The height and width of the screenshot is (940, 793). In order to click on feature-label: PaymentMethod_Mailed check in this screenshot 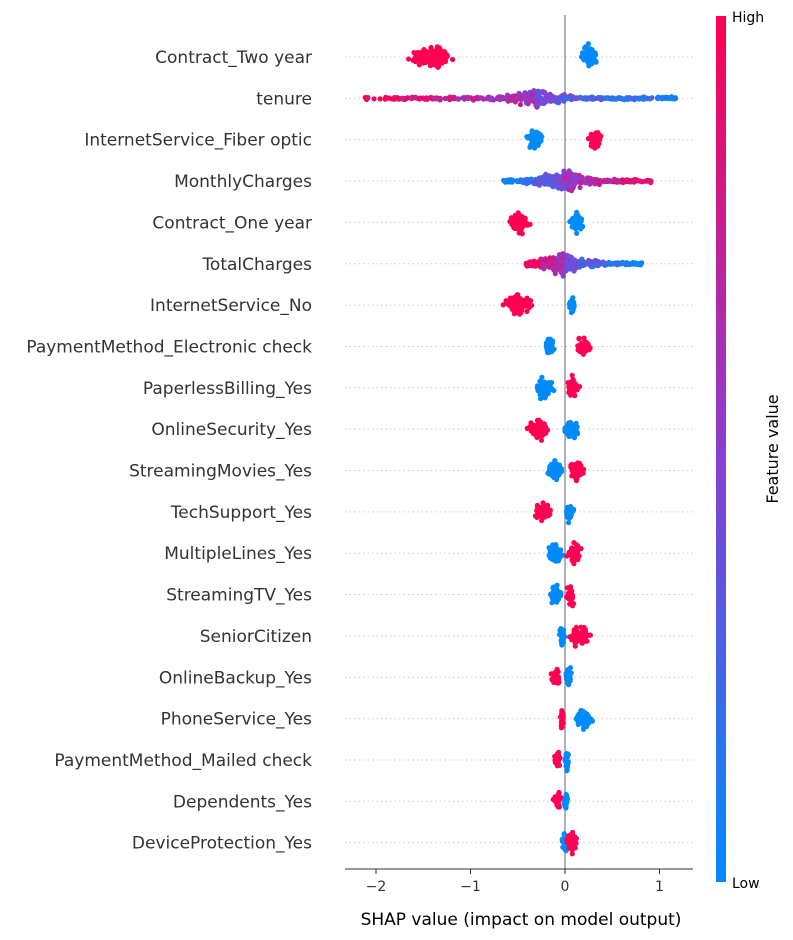, I will do `click(183, 761)`.